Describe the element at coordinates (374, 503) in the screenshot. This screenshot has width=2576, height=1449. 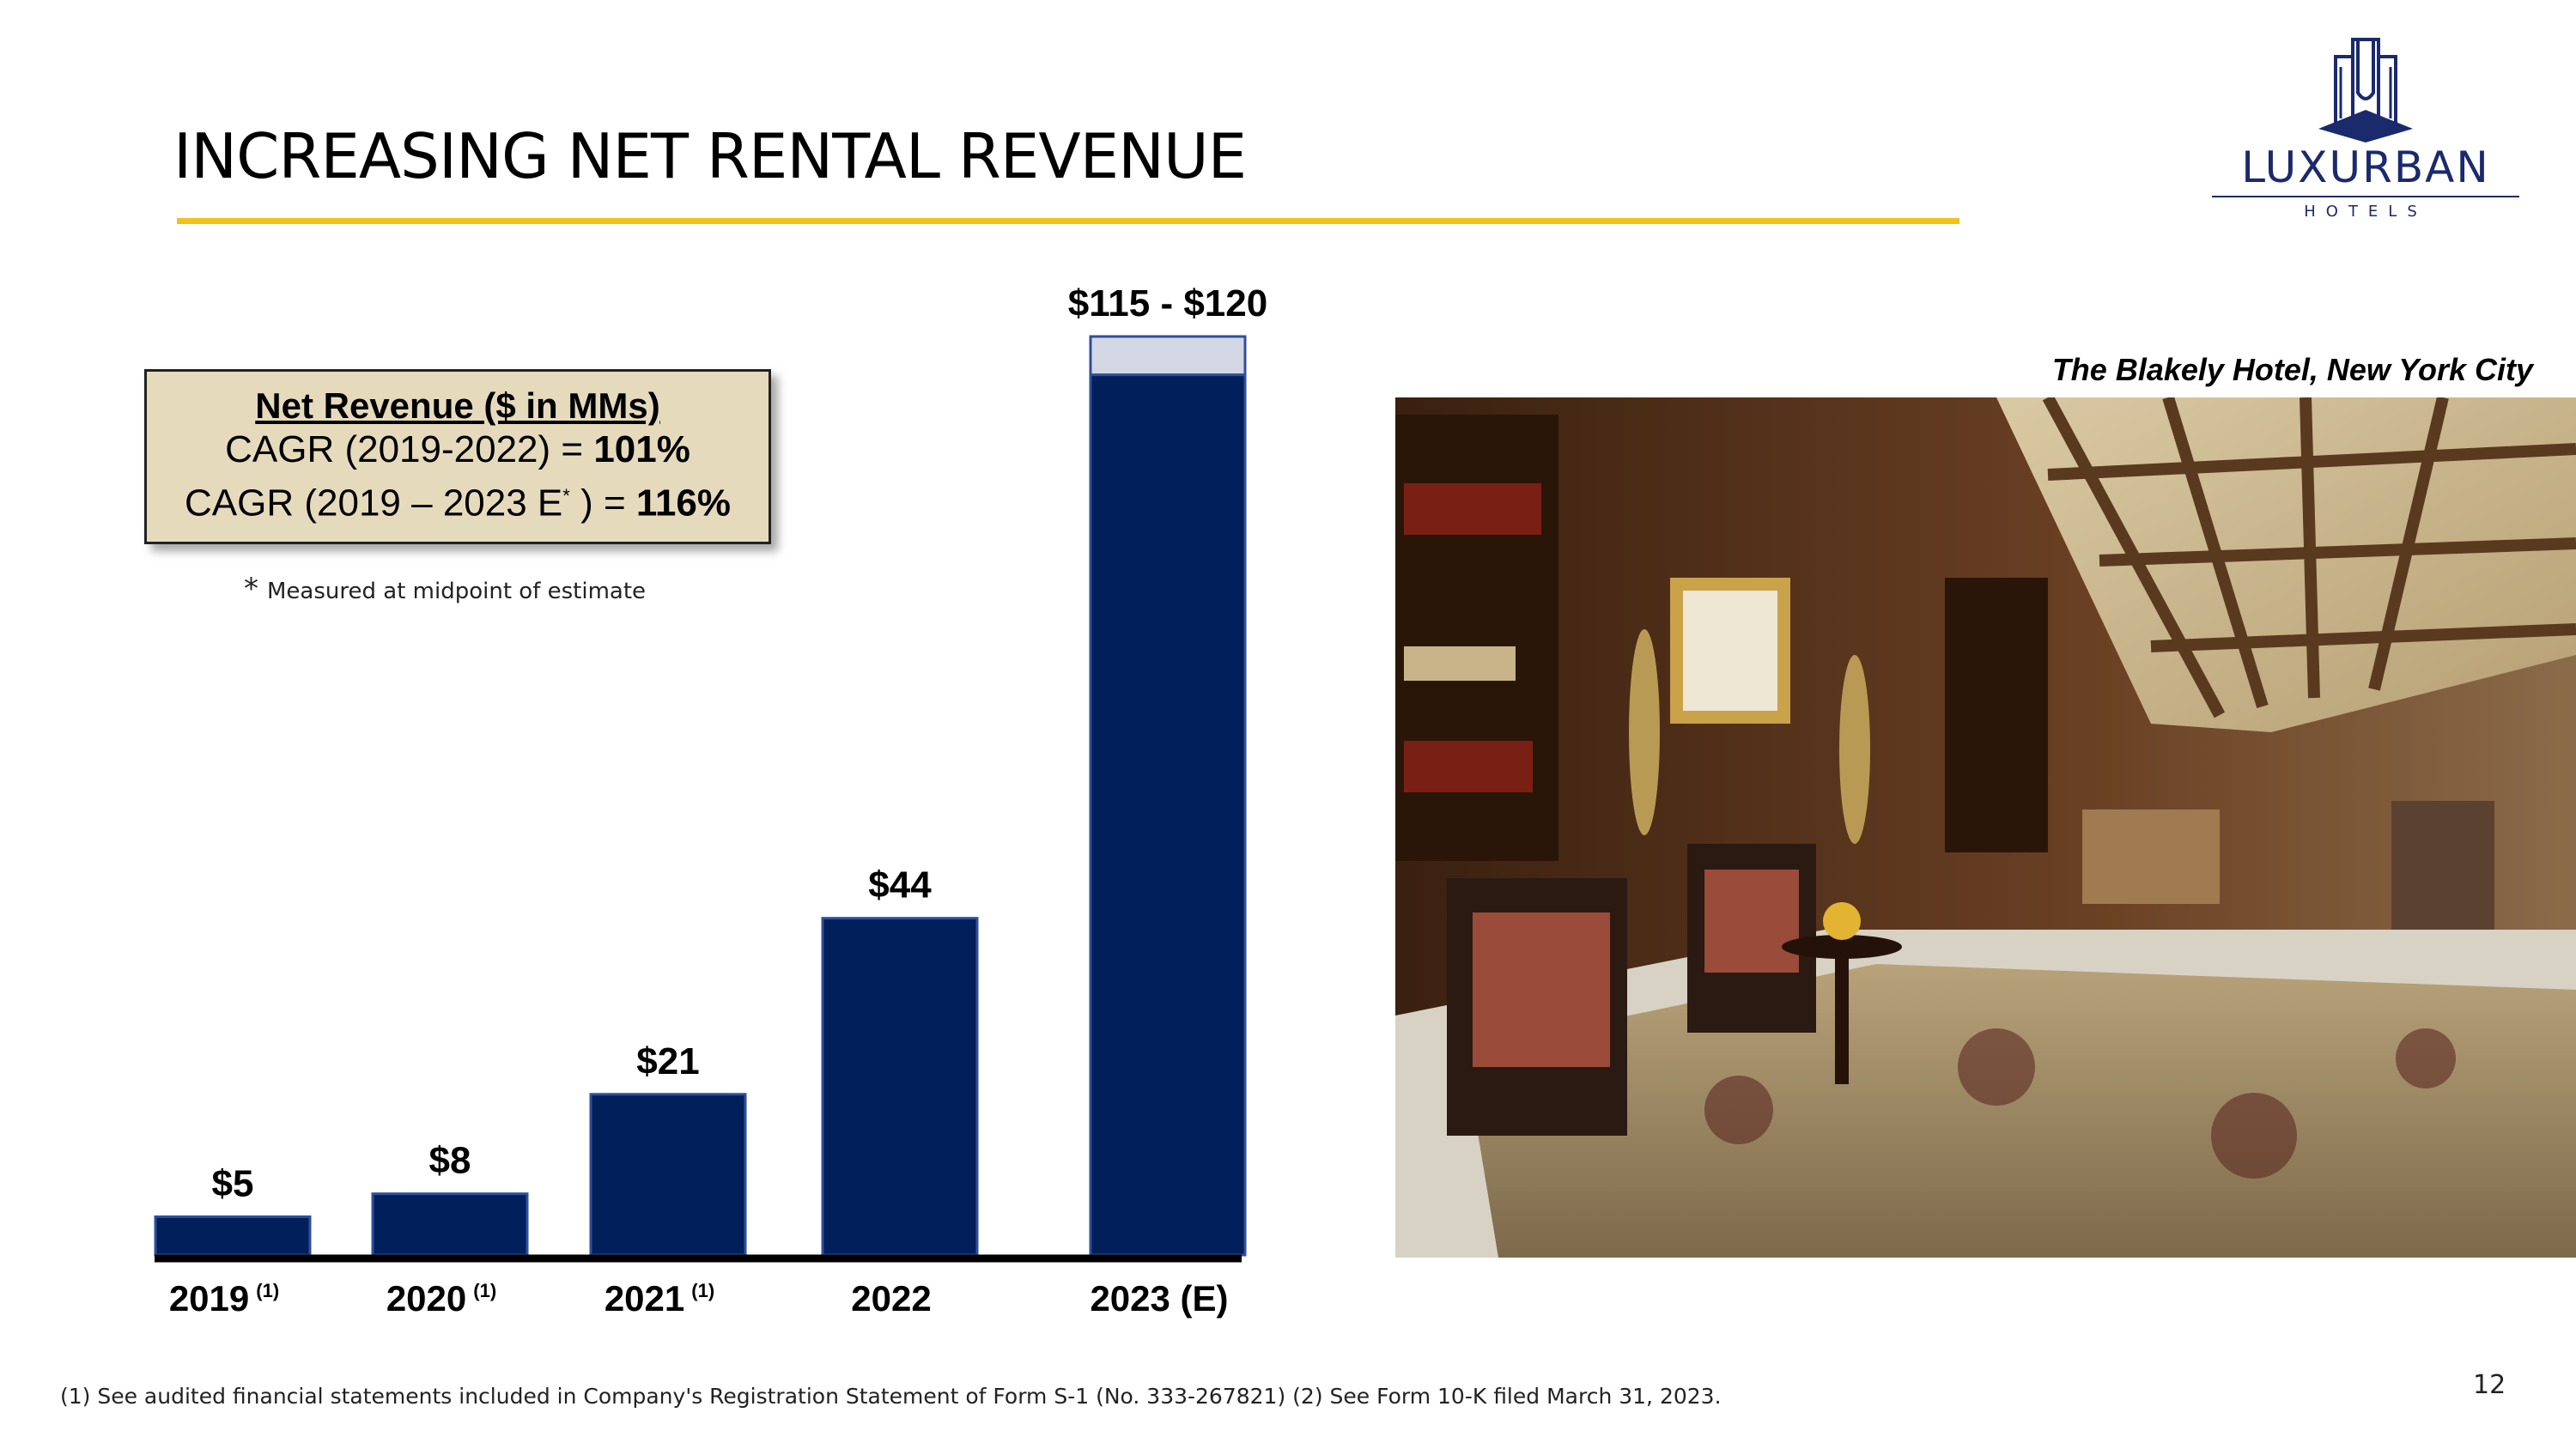
I see `cagr-line2-label: CAGR (2019 – 2023 E` at that location.